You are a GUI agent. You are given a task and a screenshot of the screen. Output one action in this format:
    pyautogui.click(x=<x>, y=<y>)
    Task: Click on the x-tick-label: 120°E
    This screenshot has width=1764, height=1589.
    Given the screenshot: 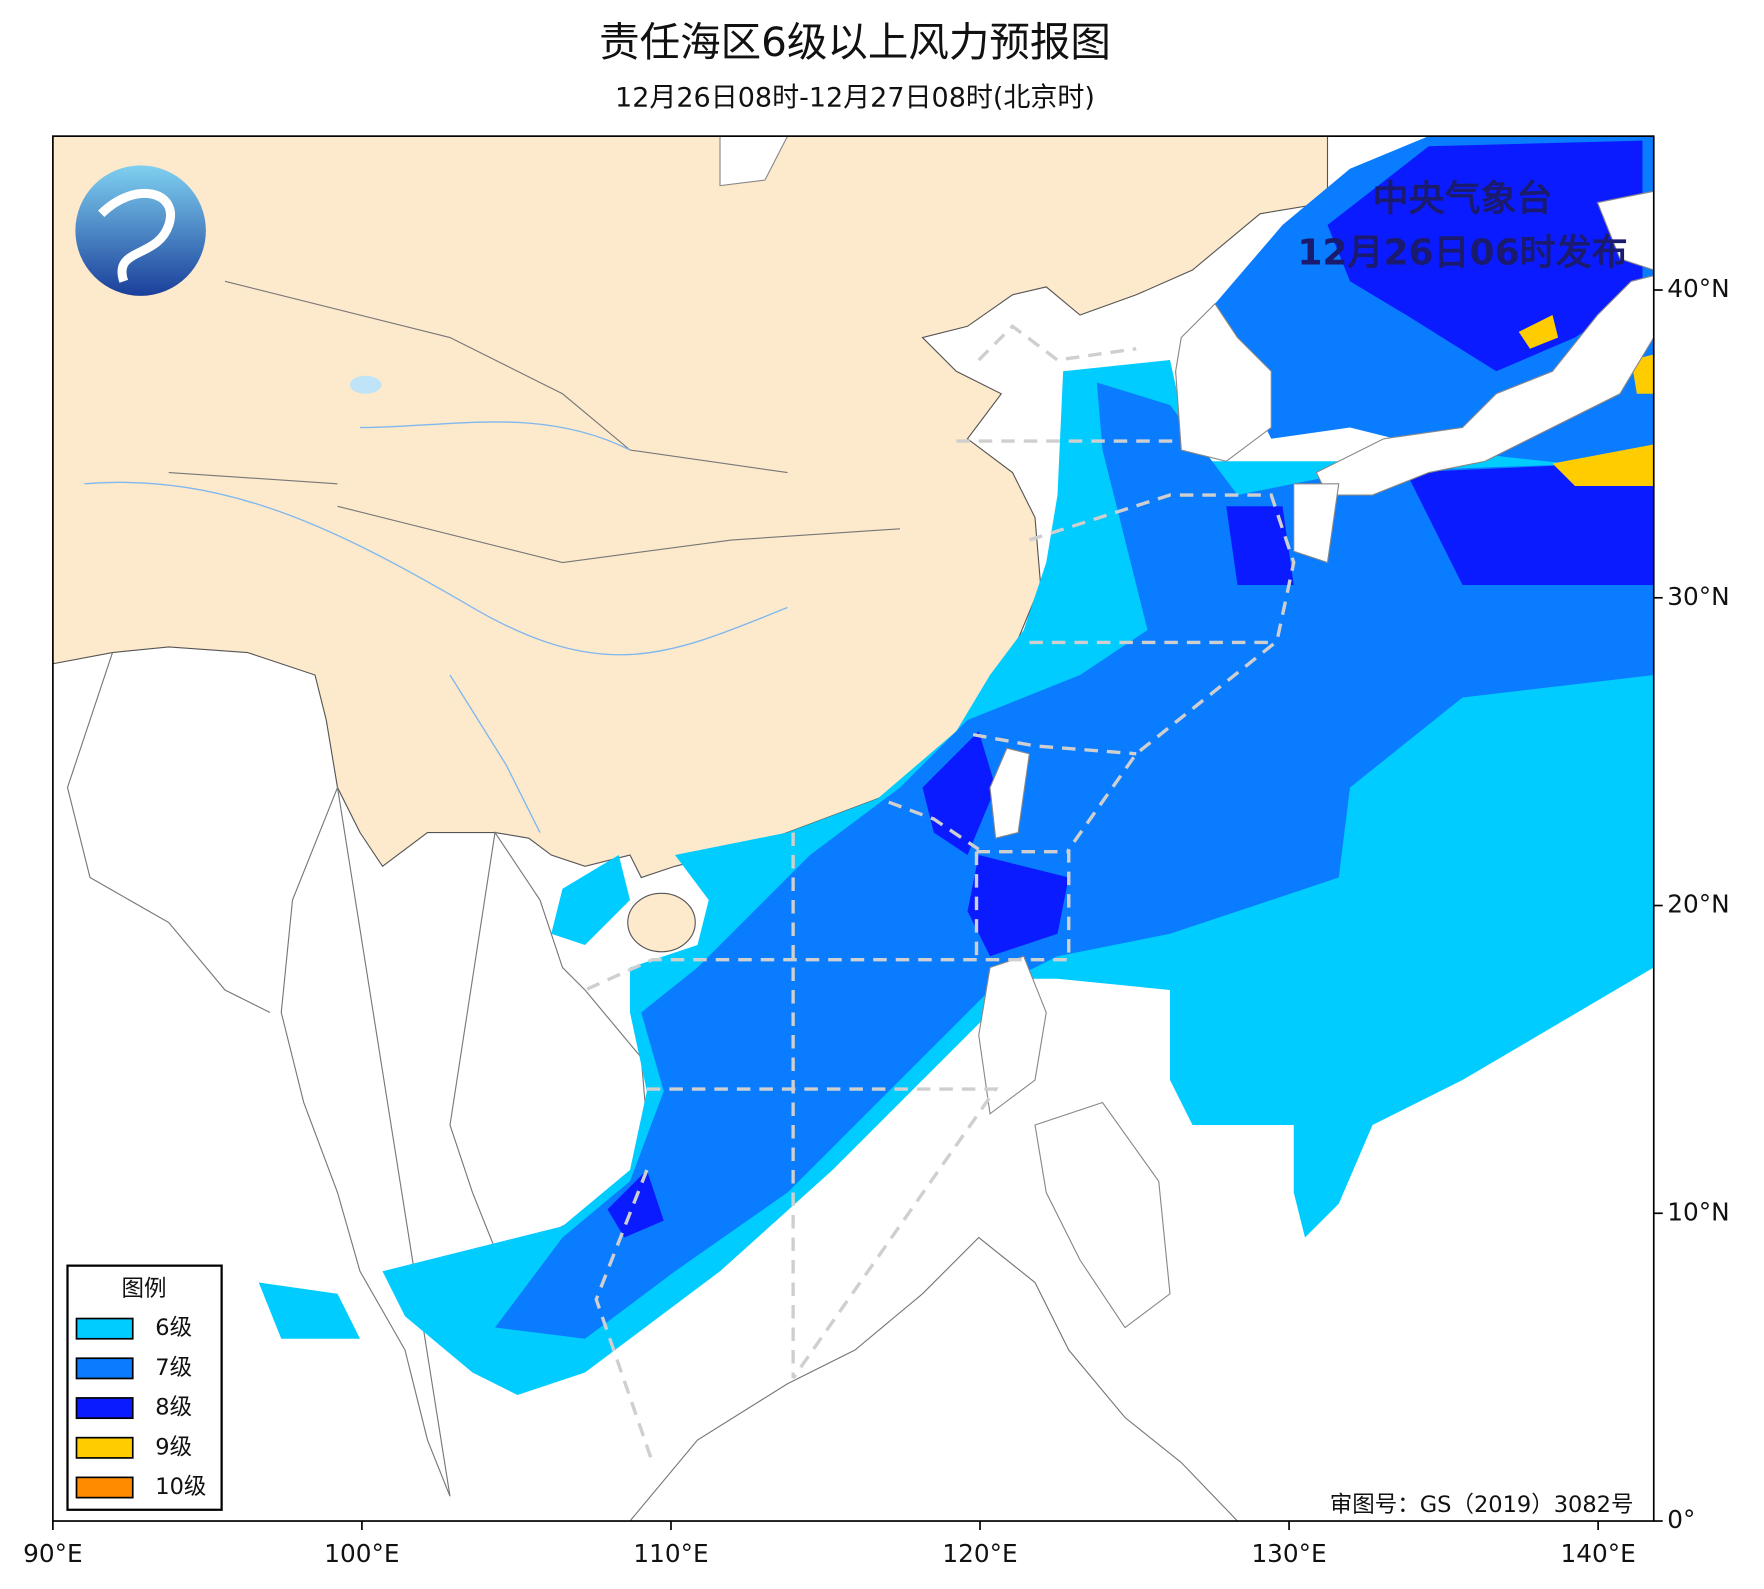 What is the action you would take?
    pyautogui.click(x=979, y=1553)
    